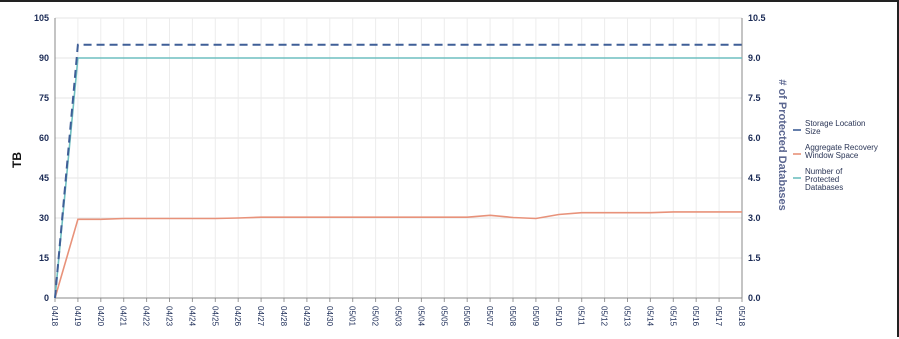  Describe the element at coordinates (754, 98) in the screenshot. I see `y2-tick-label: 7.5` at that location.